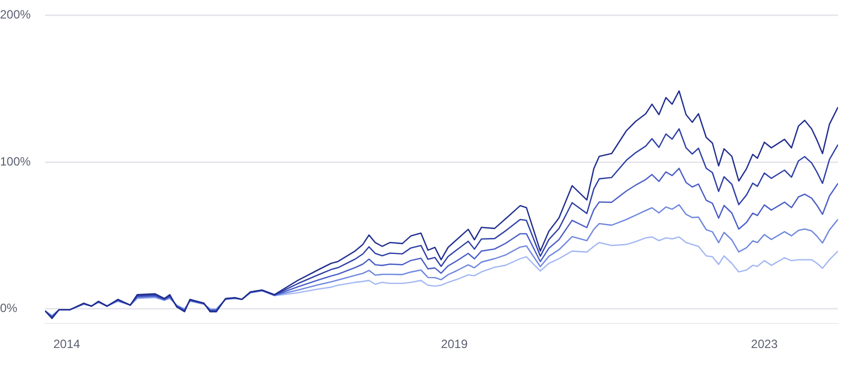 The height and width of the screenshot is (376, 866). Describe the element at coordinates (66, 344) in the screenshot. I see `x-tick-label: 2014` at that location.